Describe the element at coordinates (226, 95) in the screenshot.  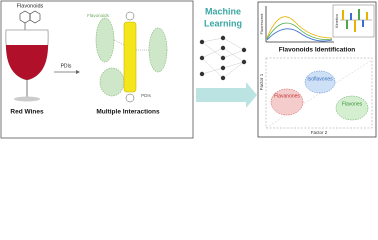
I see `flow-arrow` at that location.